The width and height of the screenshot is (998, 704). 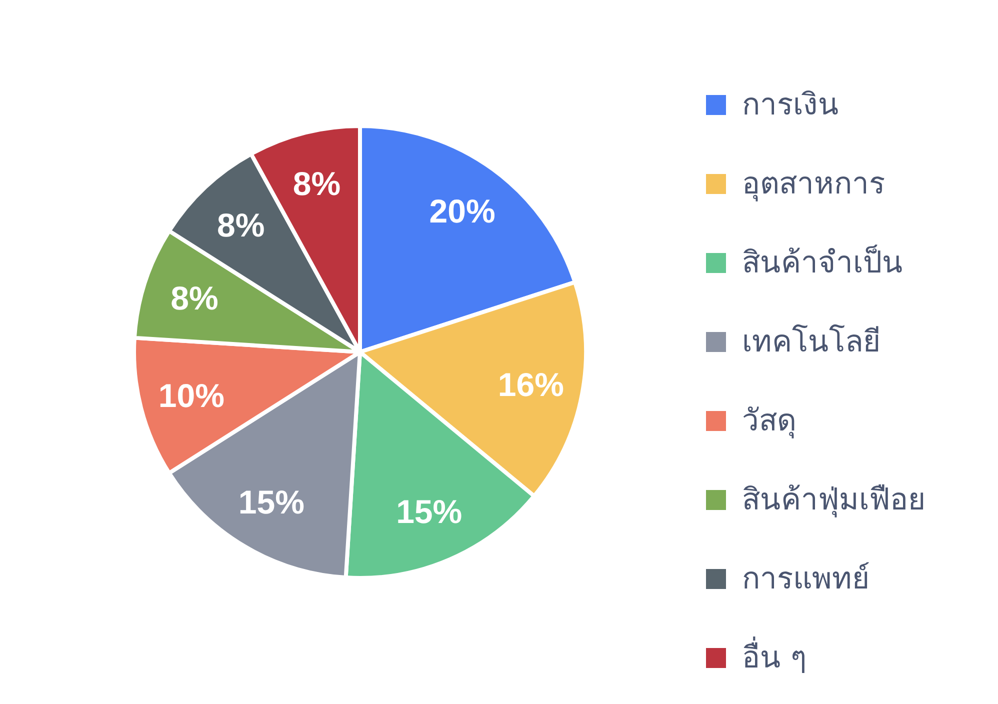 What do you see at coordinates (811, 342) in the screenshot?
I see `legend-label: เทคโนโลยี` at bounding box center [811, 342].